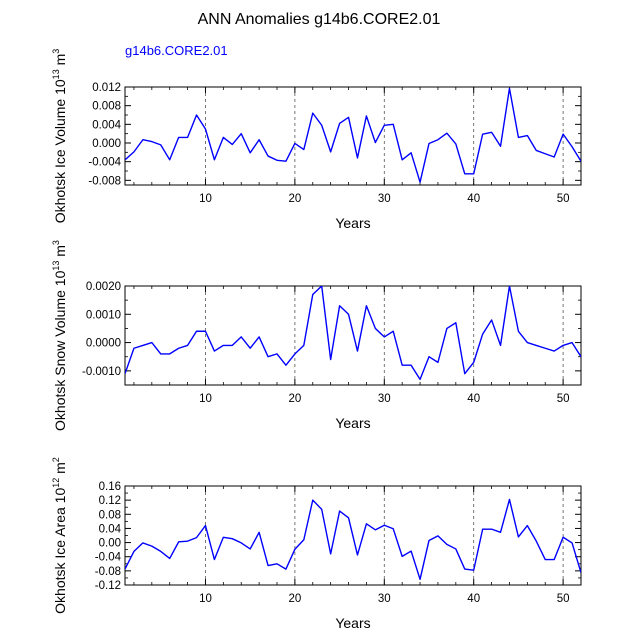  I want to click on y-label-unit-exp: 12, so click(56, 483).